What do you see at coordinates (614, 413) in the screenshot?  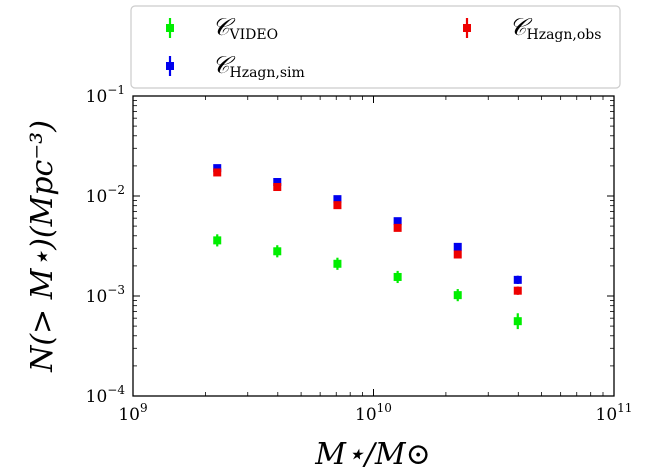 I see `x-tick-label: 1011` at bounding box center [614, 413].